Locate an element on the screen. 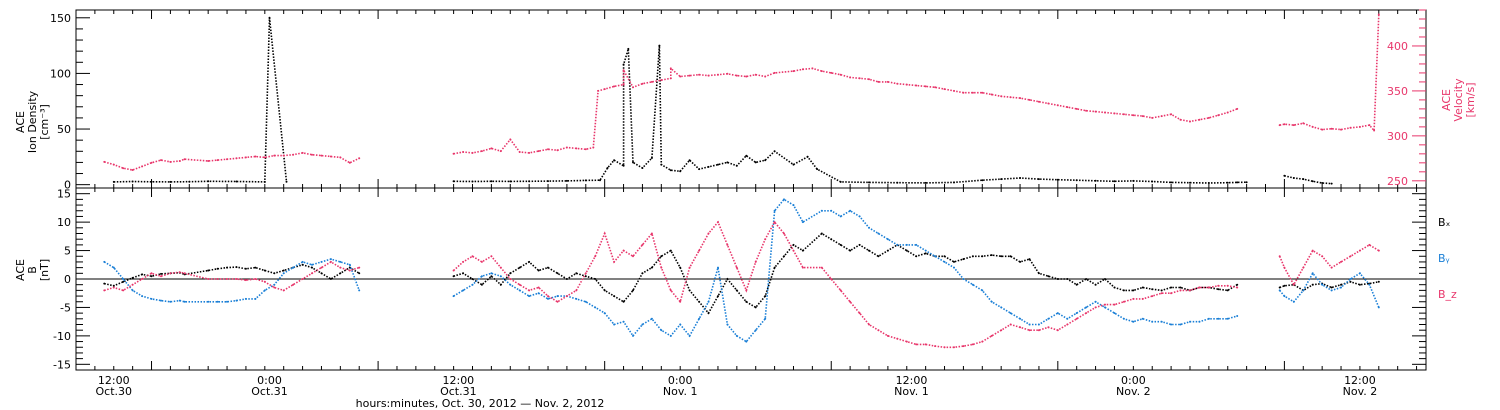 The width and height of the screenshot is (1500, 410). y-tick-label: -10 is located at coordinates (62, 336).